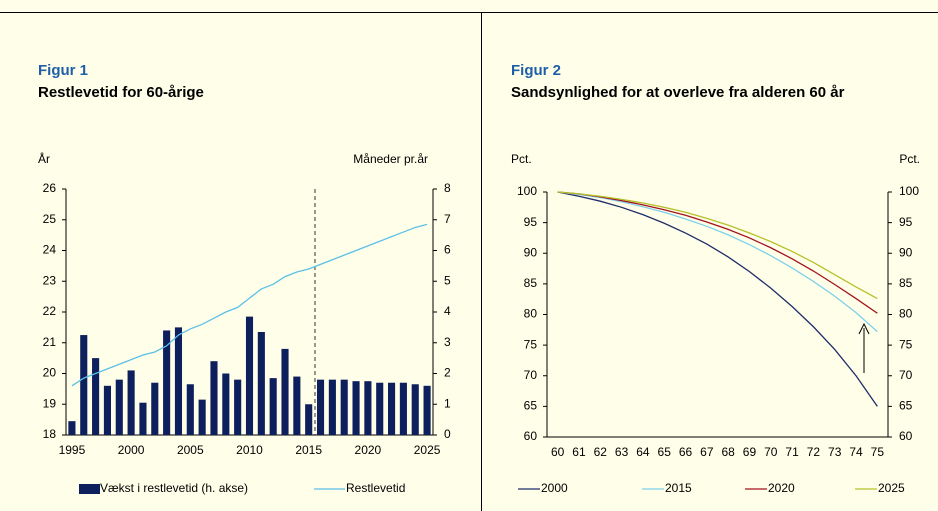 The height and width of the screenshot is (511, 938). Describe the element at coordinates (308, 450) in the screenshot. I see `x-tick-label: 2015` at that location.